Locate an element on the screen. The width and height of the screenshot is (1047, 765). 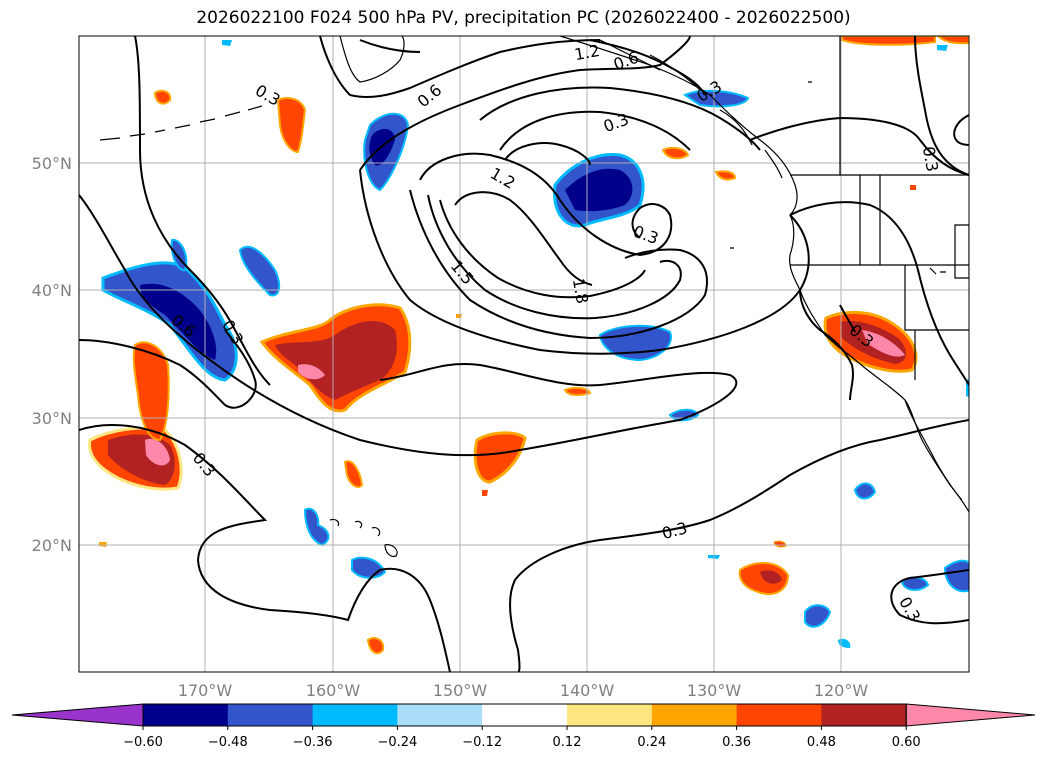
lon-label-170w: 170°W is located at coordinates (205, 690).